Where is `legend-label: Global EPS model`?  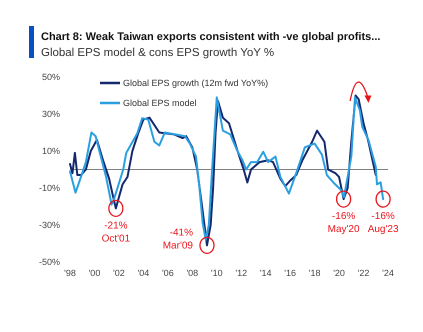
legend-label: Global EPS model is located at coordinates (160, 103).